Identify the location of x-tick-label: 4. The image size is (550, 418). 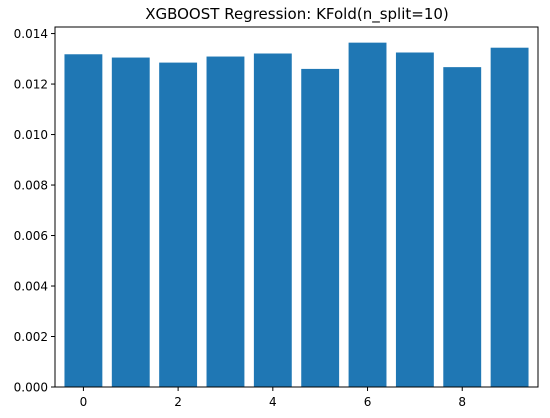
(273, 402).